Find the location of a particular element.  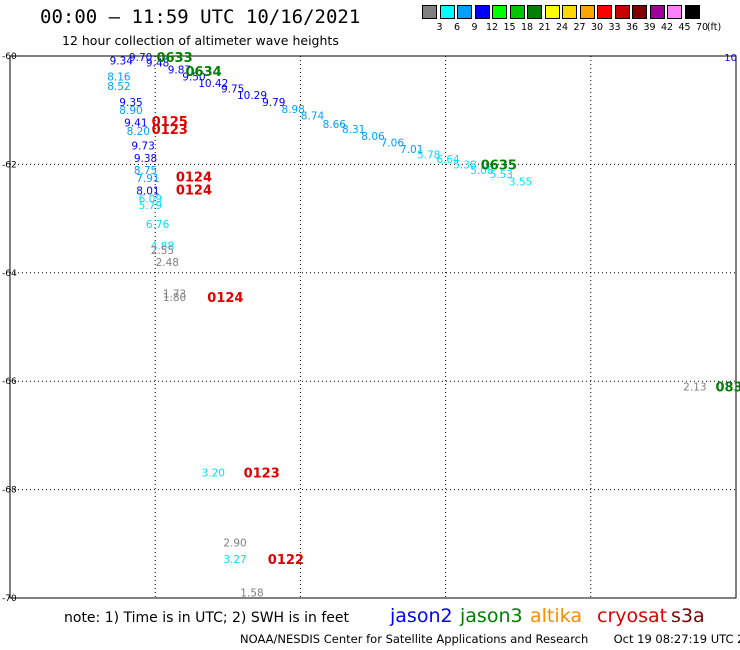

wave-height-value: 6.09 is located at coordinates (150, 200).